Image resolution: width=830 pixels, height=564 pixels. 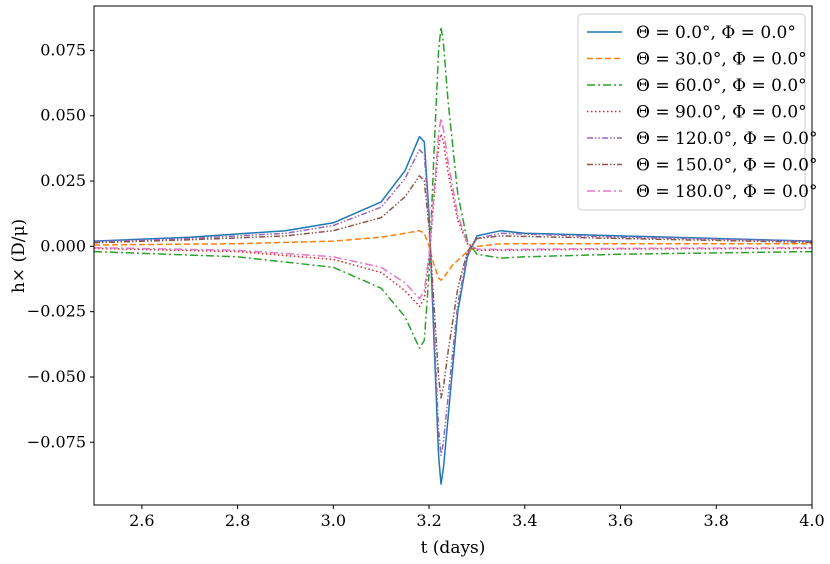 I want to click on x-tick-label: 3.0, so click(x=333, y=520).